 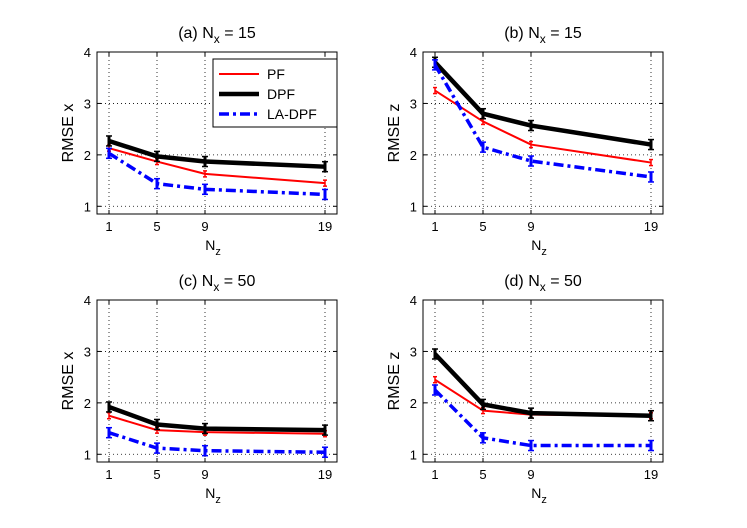 I want to click on chart-title: (b) Nx = 15, so click(x=543, y=35).